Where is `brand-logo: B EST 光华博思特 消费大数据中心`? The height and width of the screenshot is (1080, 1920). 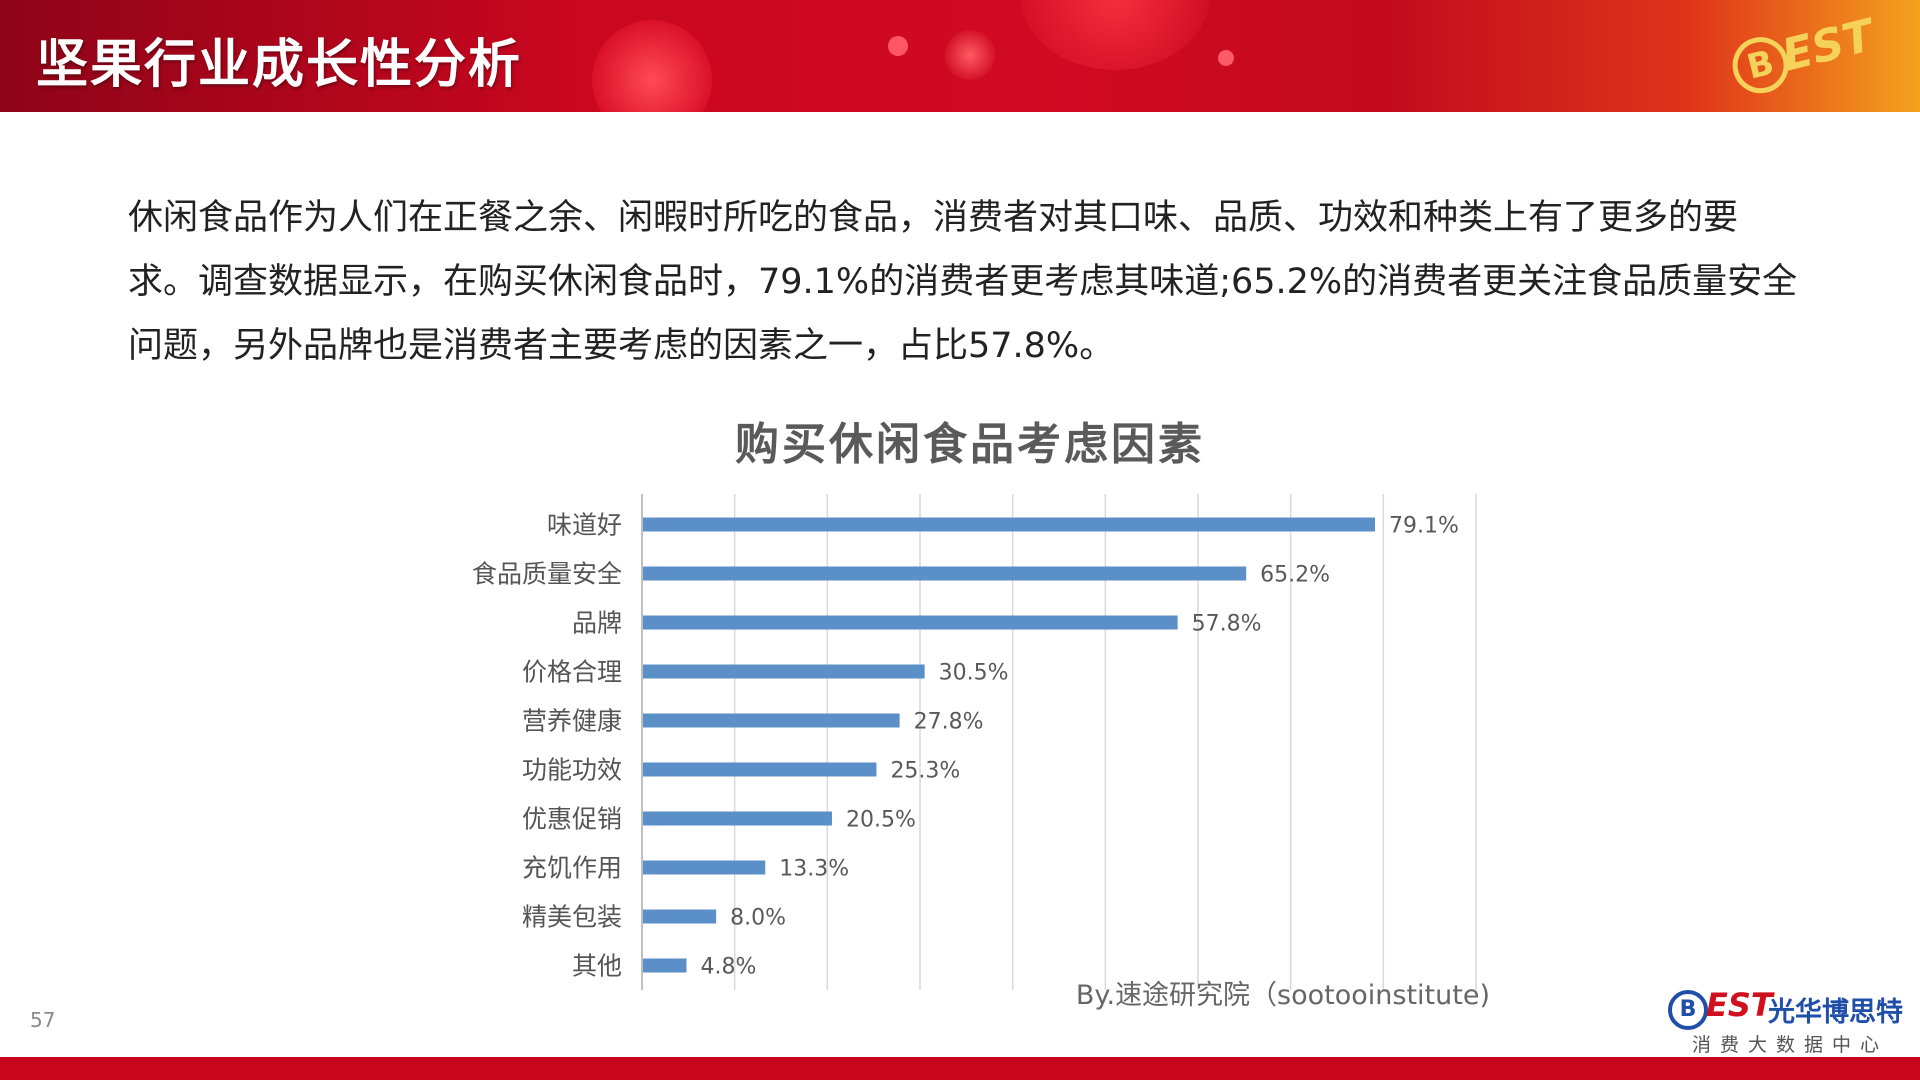 brand-logo: B EST 光华博思特 消费大数据中心 is located at coordinates (1788, 1021).